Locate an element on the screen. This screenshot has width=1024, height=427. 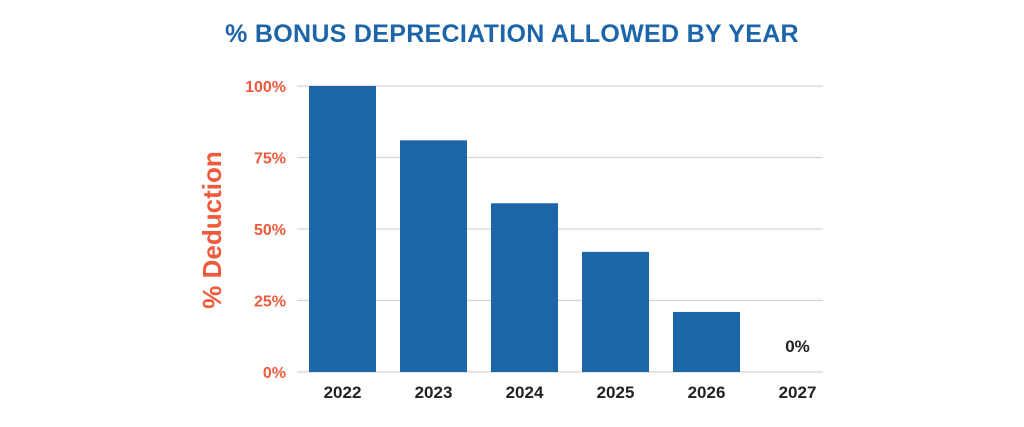
y-tick-label: 0% is located at coordinates (274, 373).